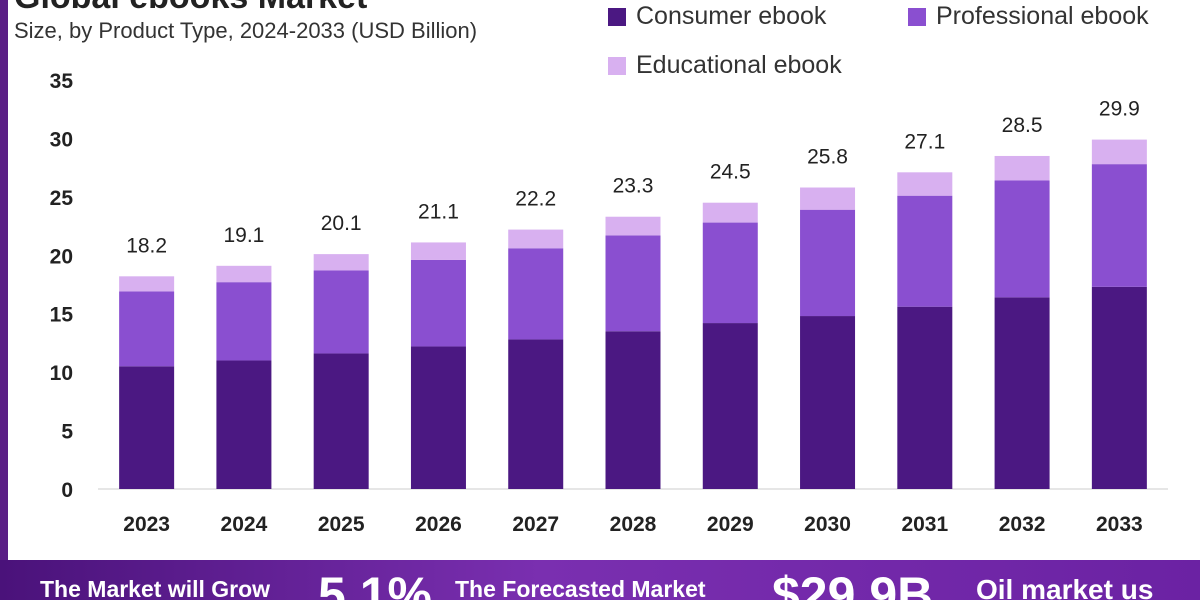 This screenshot has height=600, width=1200. I want to click on bar-total-label: 19.1, so click(243, 235).